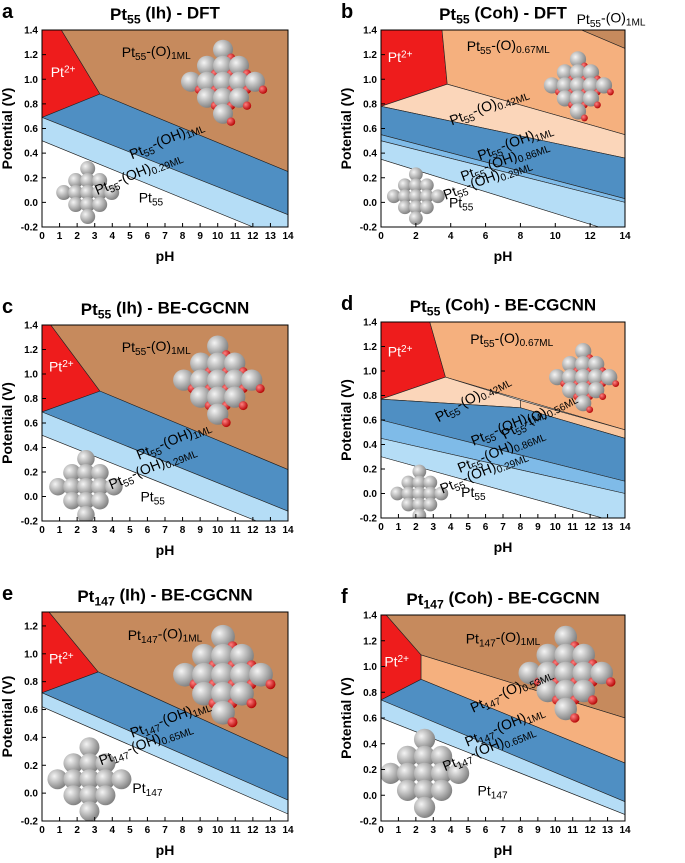 The width and height of the screenshot is (685, 863). I want to click on label-text: (Coh) - BE-CGCNN, so click(522, 598).